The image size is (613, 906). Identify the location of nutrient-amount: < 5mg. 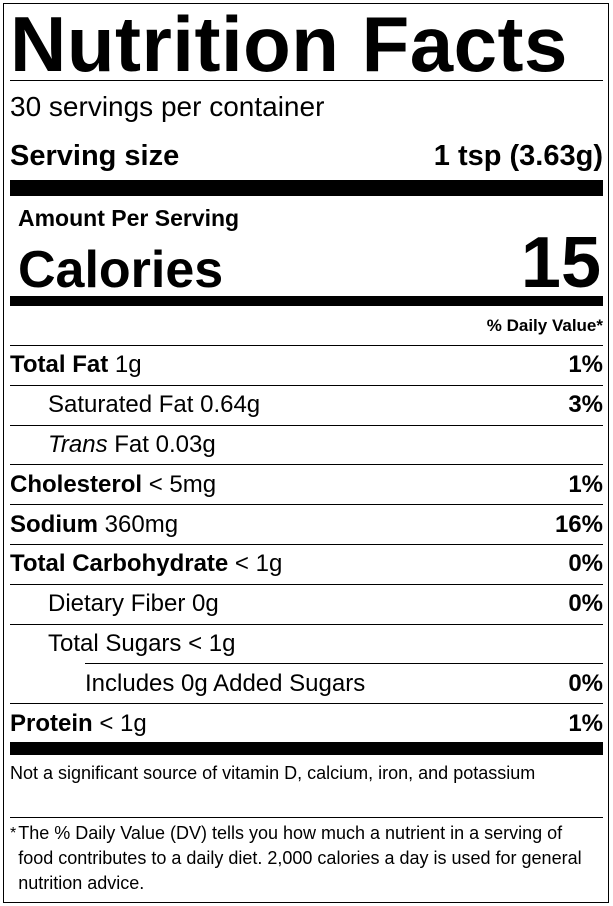
(182, 484).